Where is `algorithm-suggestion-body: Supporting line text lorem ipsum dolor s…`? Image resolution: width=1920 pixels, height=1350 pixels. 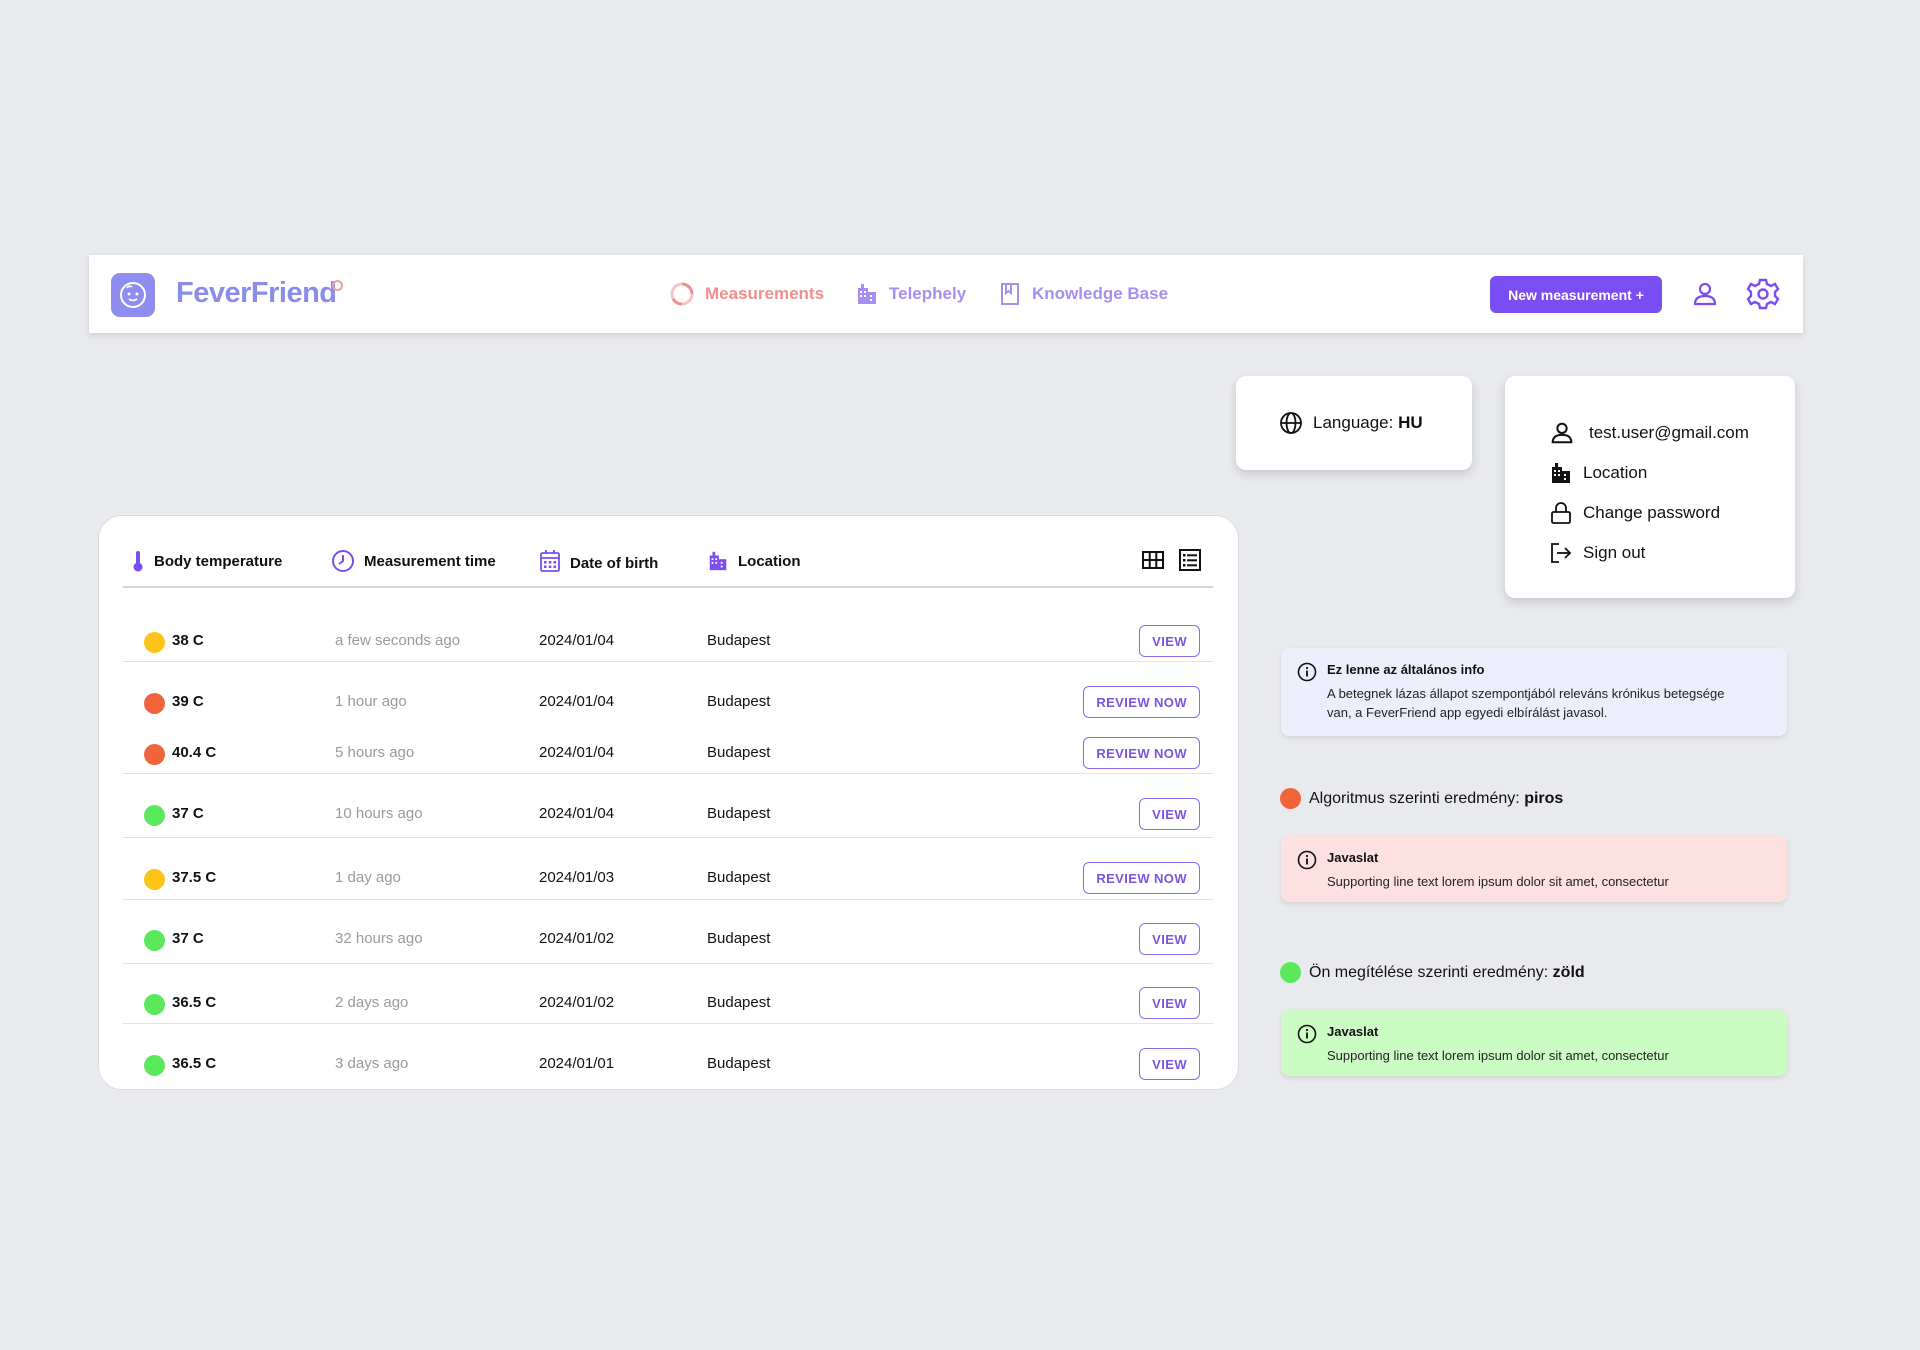 algorithm-suggestion-body: Supporting line text lorem ipsum dolor s… is located at coordinates (1498, 881).